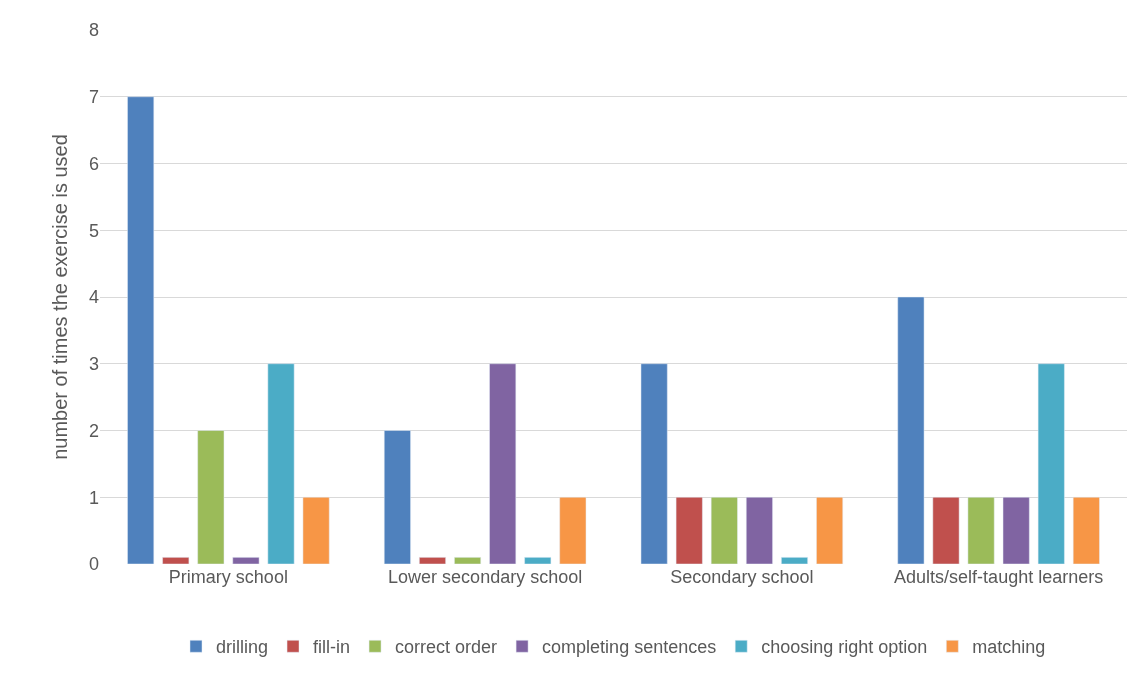 The image size is (1147, 677). Describe the element at coordinates (93, 497) in the screenshot. I see `y-tick-label: 1` at that location.